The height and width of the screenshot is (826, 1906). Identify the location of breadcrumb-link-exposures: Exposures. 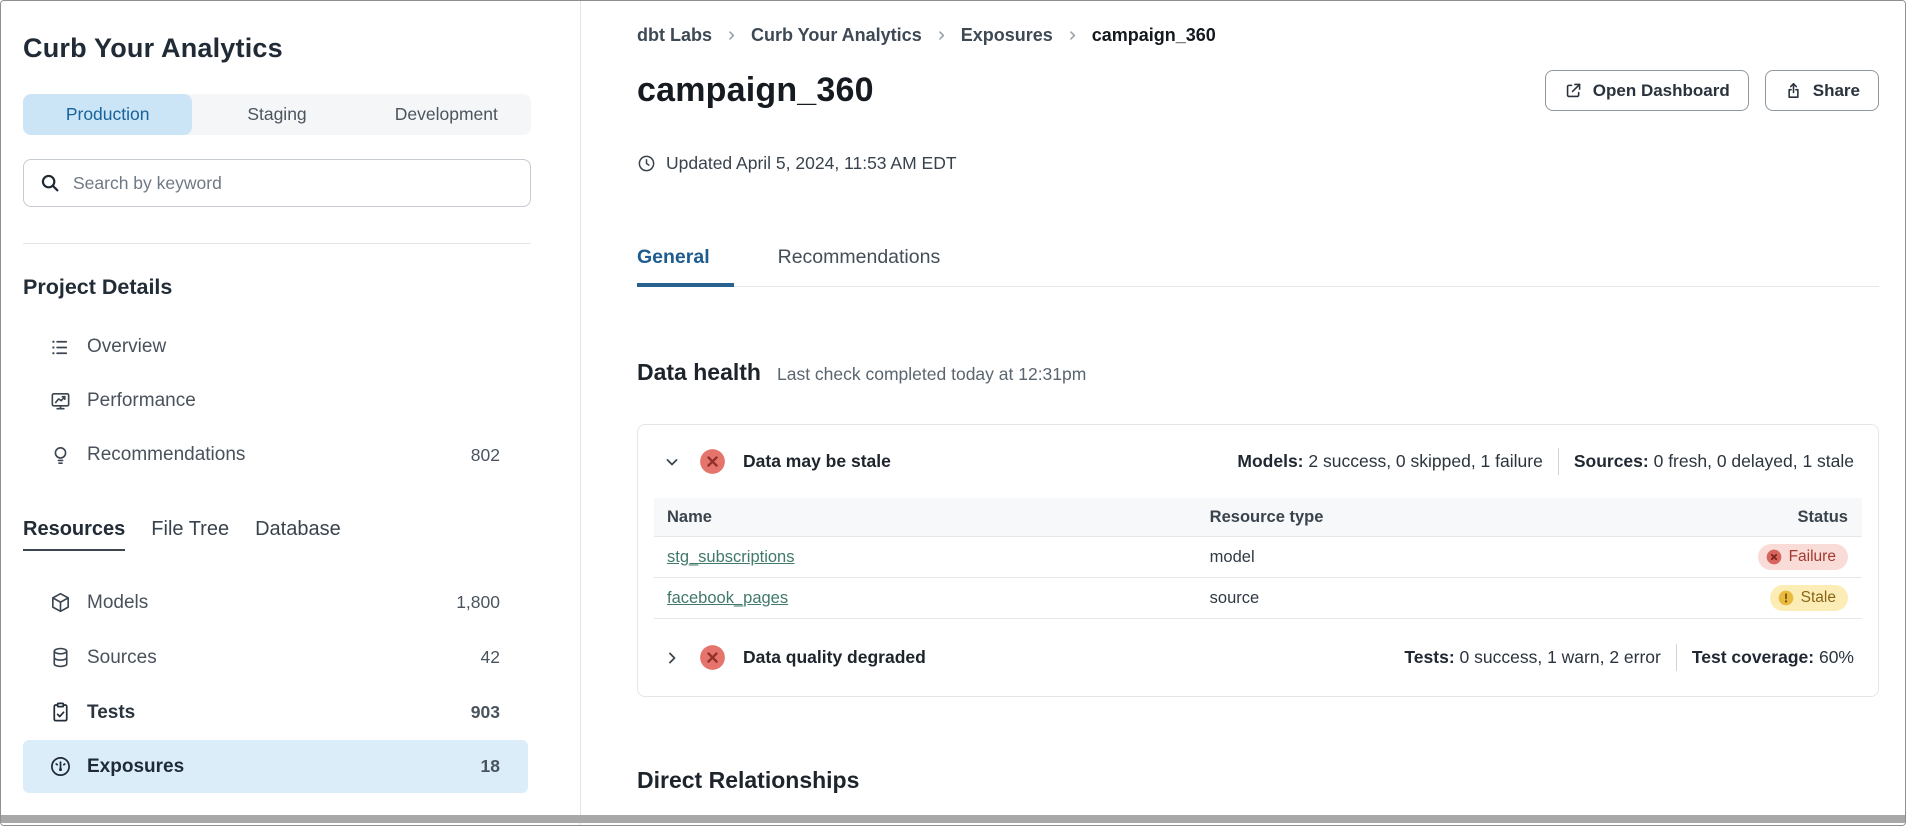
(1006, 35).